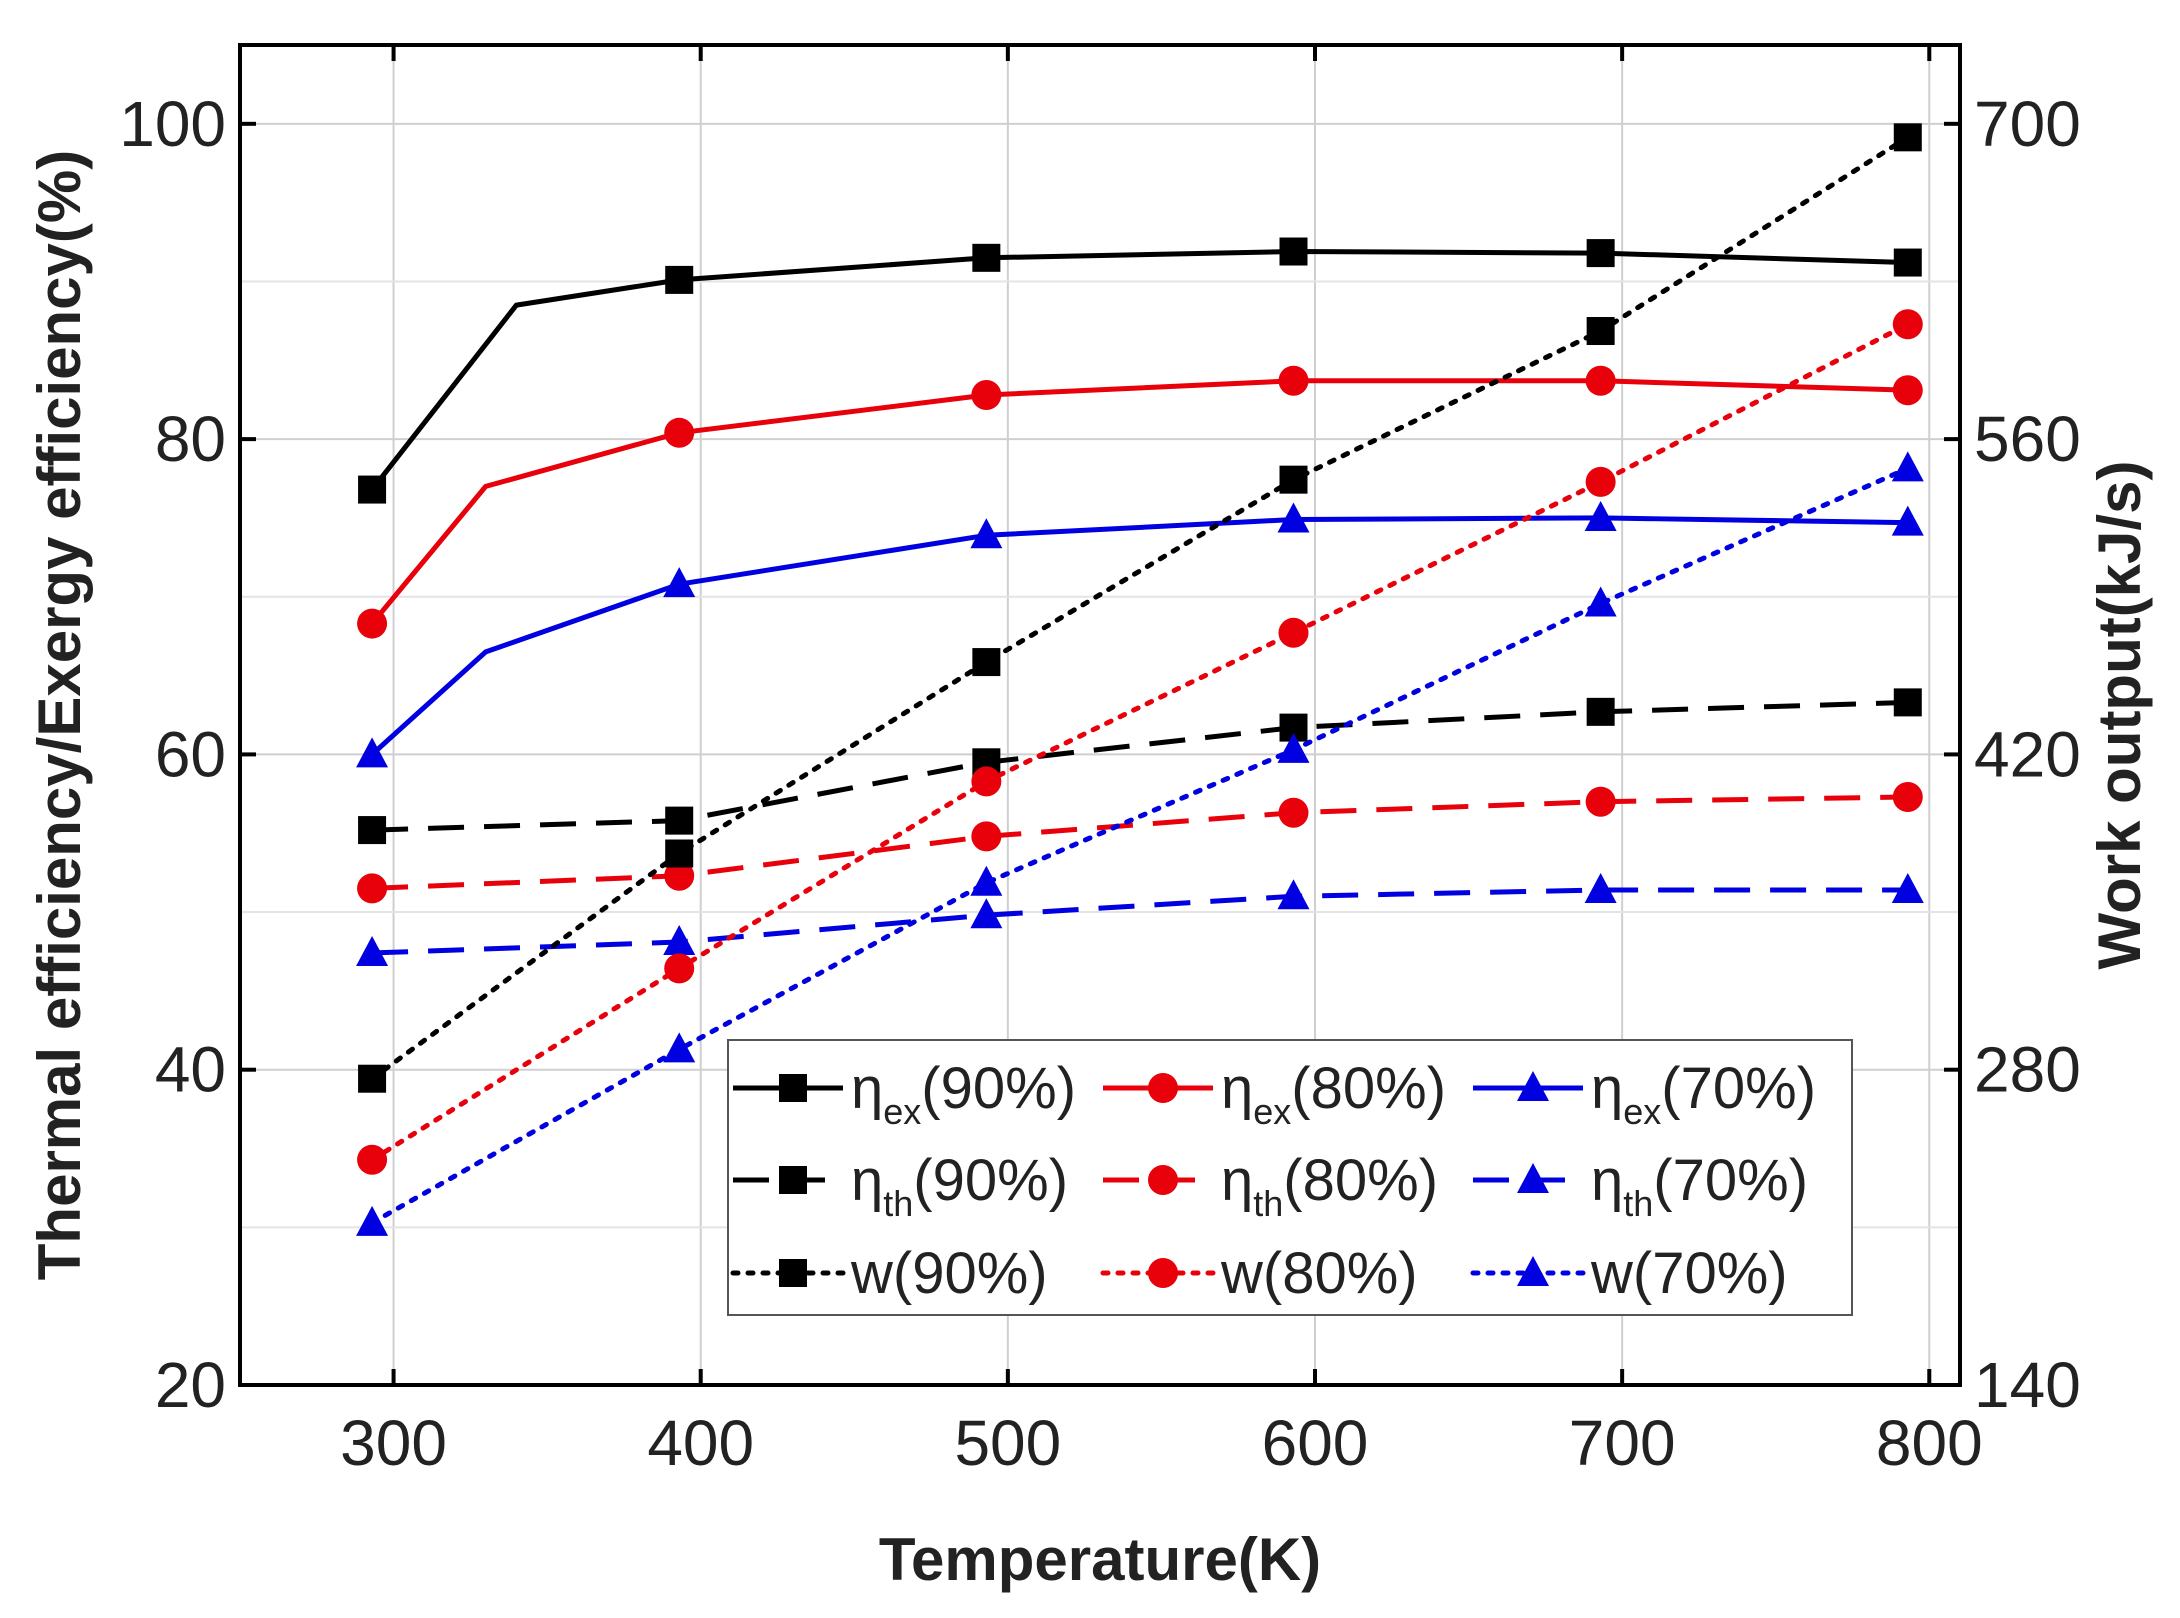  What do you see at coordinates (2027, 439) in the screenshot?
I see `y2-tick-label: 560` at bounding box center [2027, 439].